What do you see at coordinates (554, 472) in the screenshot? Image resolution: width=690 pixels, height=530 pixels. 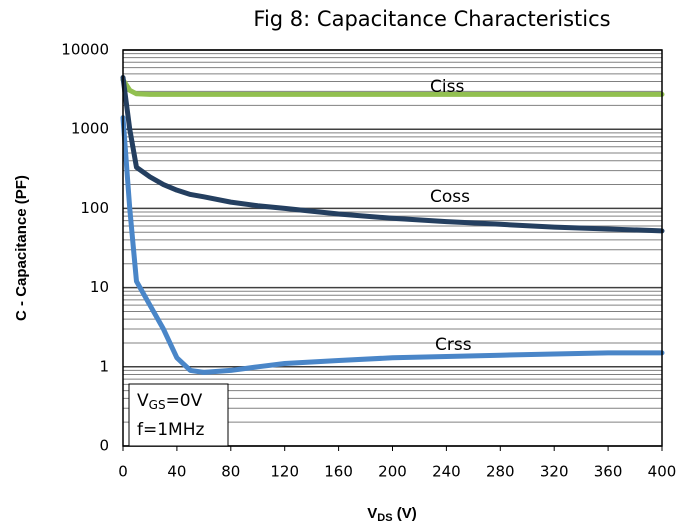 I see `x-tick-label: 320` at bounding box center [554, 472].